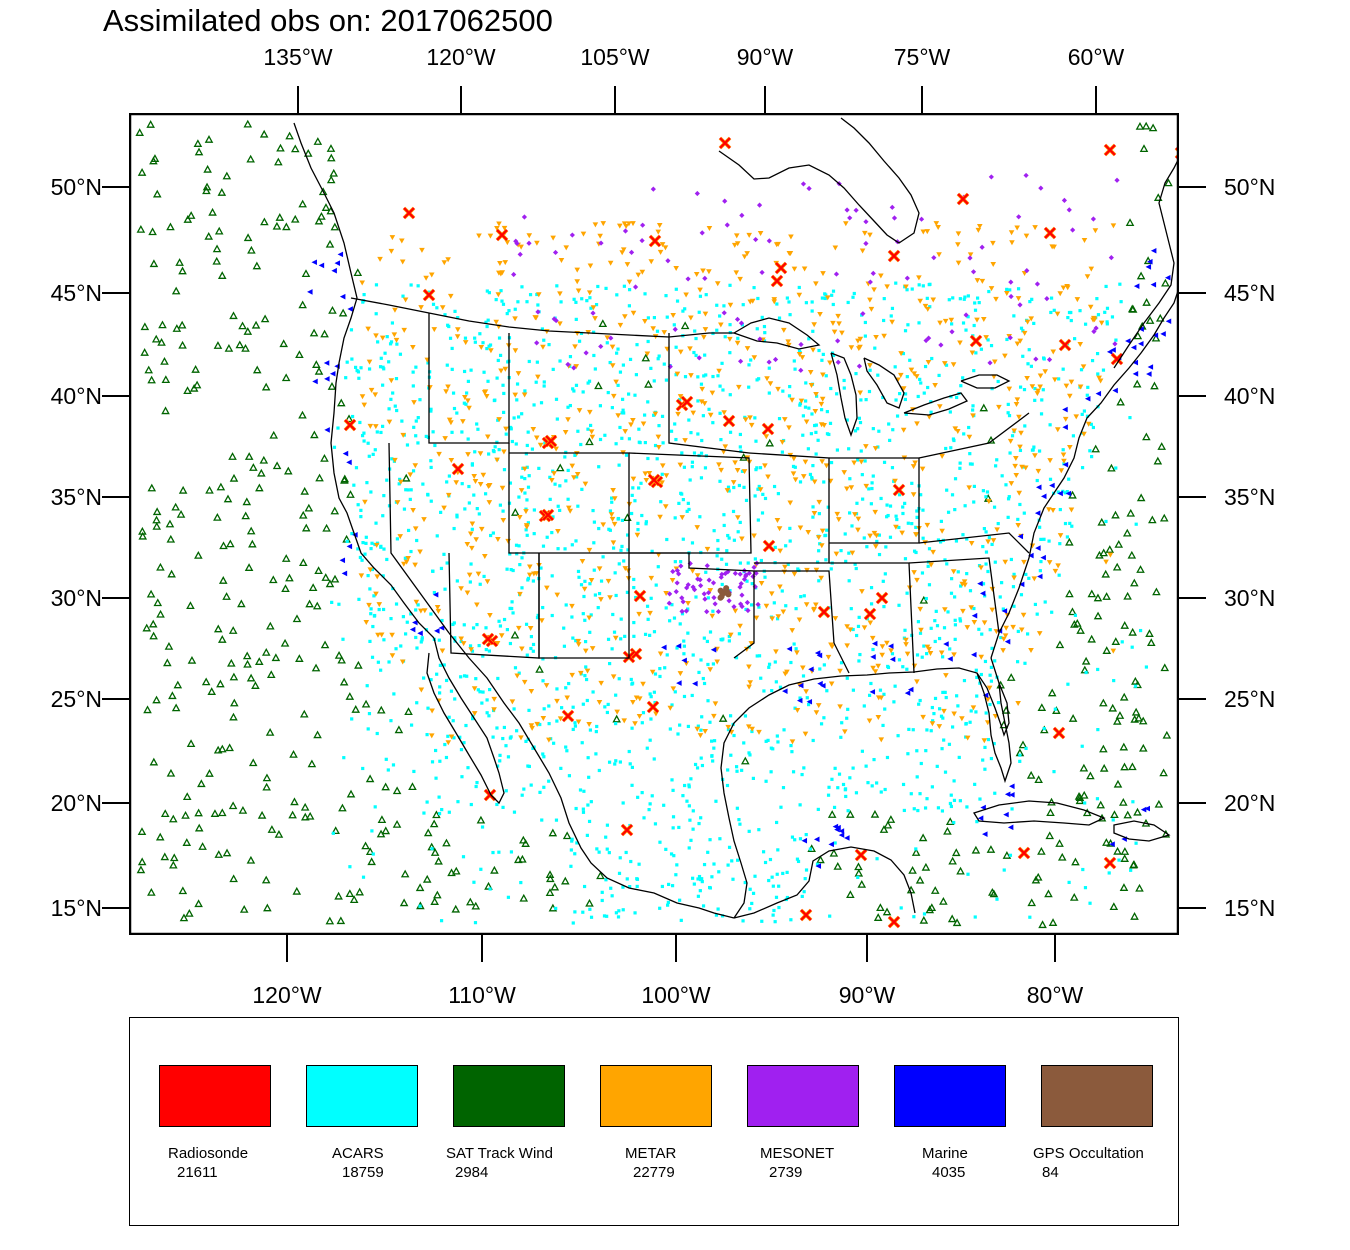 Image resolution: width=1350 pixels, height=1250 pixels. What do you see at coordinates (994, 728) in the screenshot?
I see `florida-coastline` at bounding box center [994, 728].